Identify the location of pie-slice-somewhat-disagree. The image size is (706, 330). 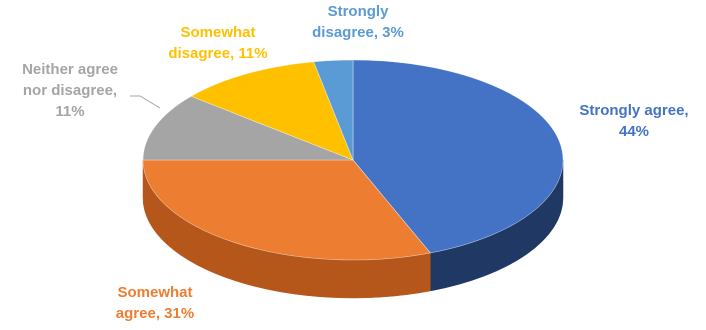
(272, 111).